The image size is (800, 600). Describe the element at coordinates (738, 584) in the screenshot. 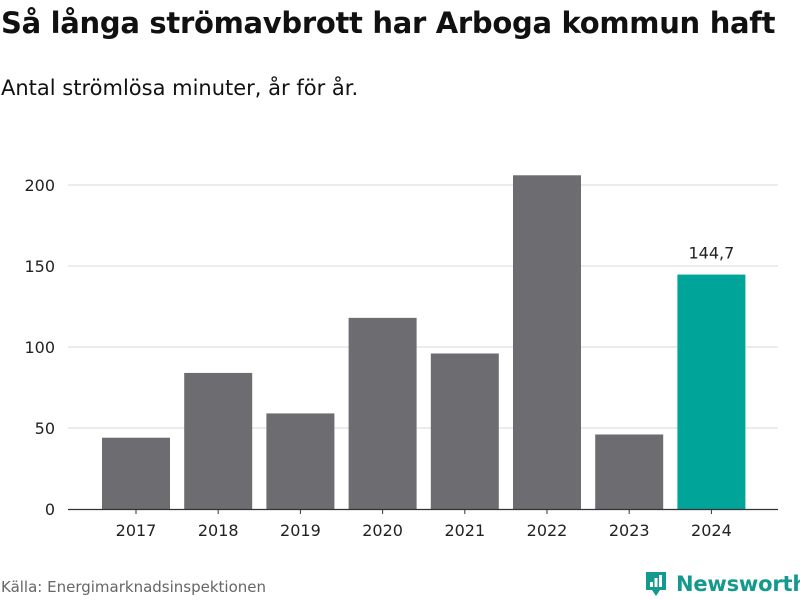

I see `brand-name: Newsworthy` at that location.